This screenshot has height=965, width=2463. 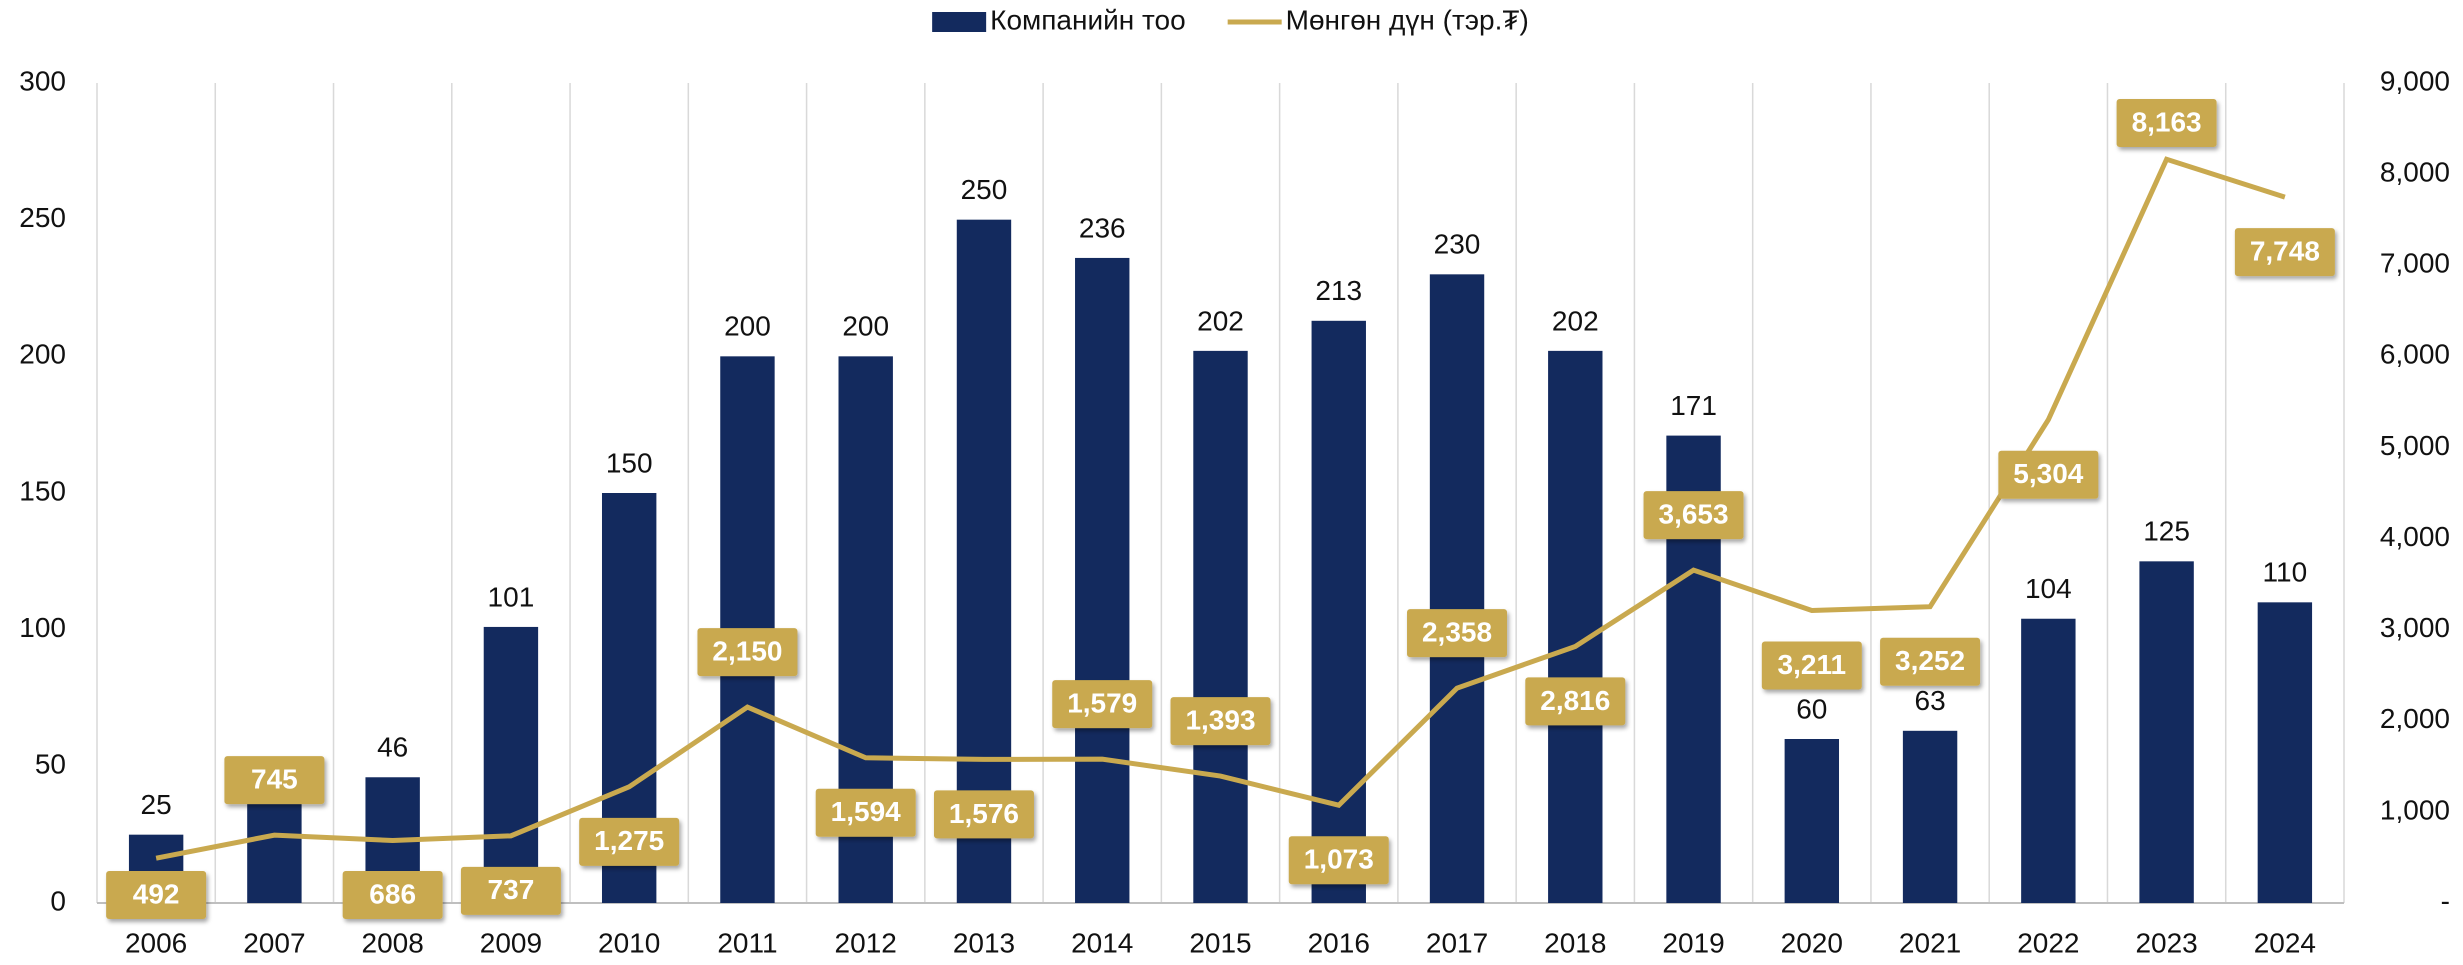 I want to click on bar-label: 25, so click(x=156, y=804).